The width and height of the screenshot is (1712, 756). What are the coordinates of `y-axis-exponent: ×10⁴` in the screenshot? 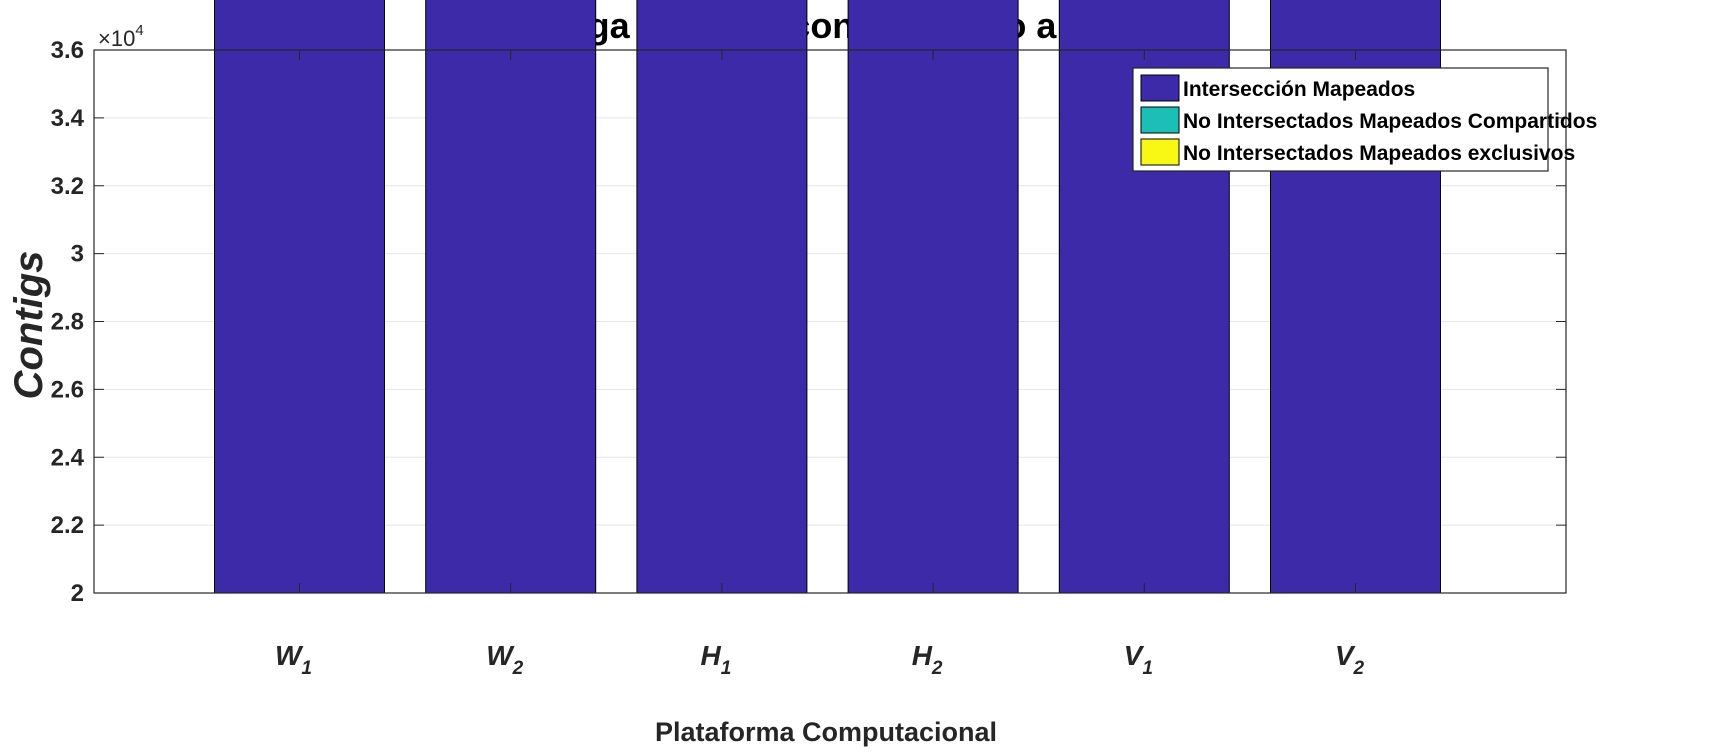 It's located at (121, 36).